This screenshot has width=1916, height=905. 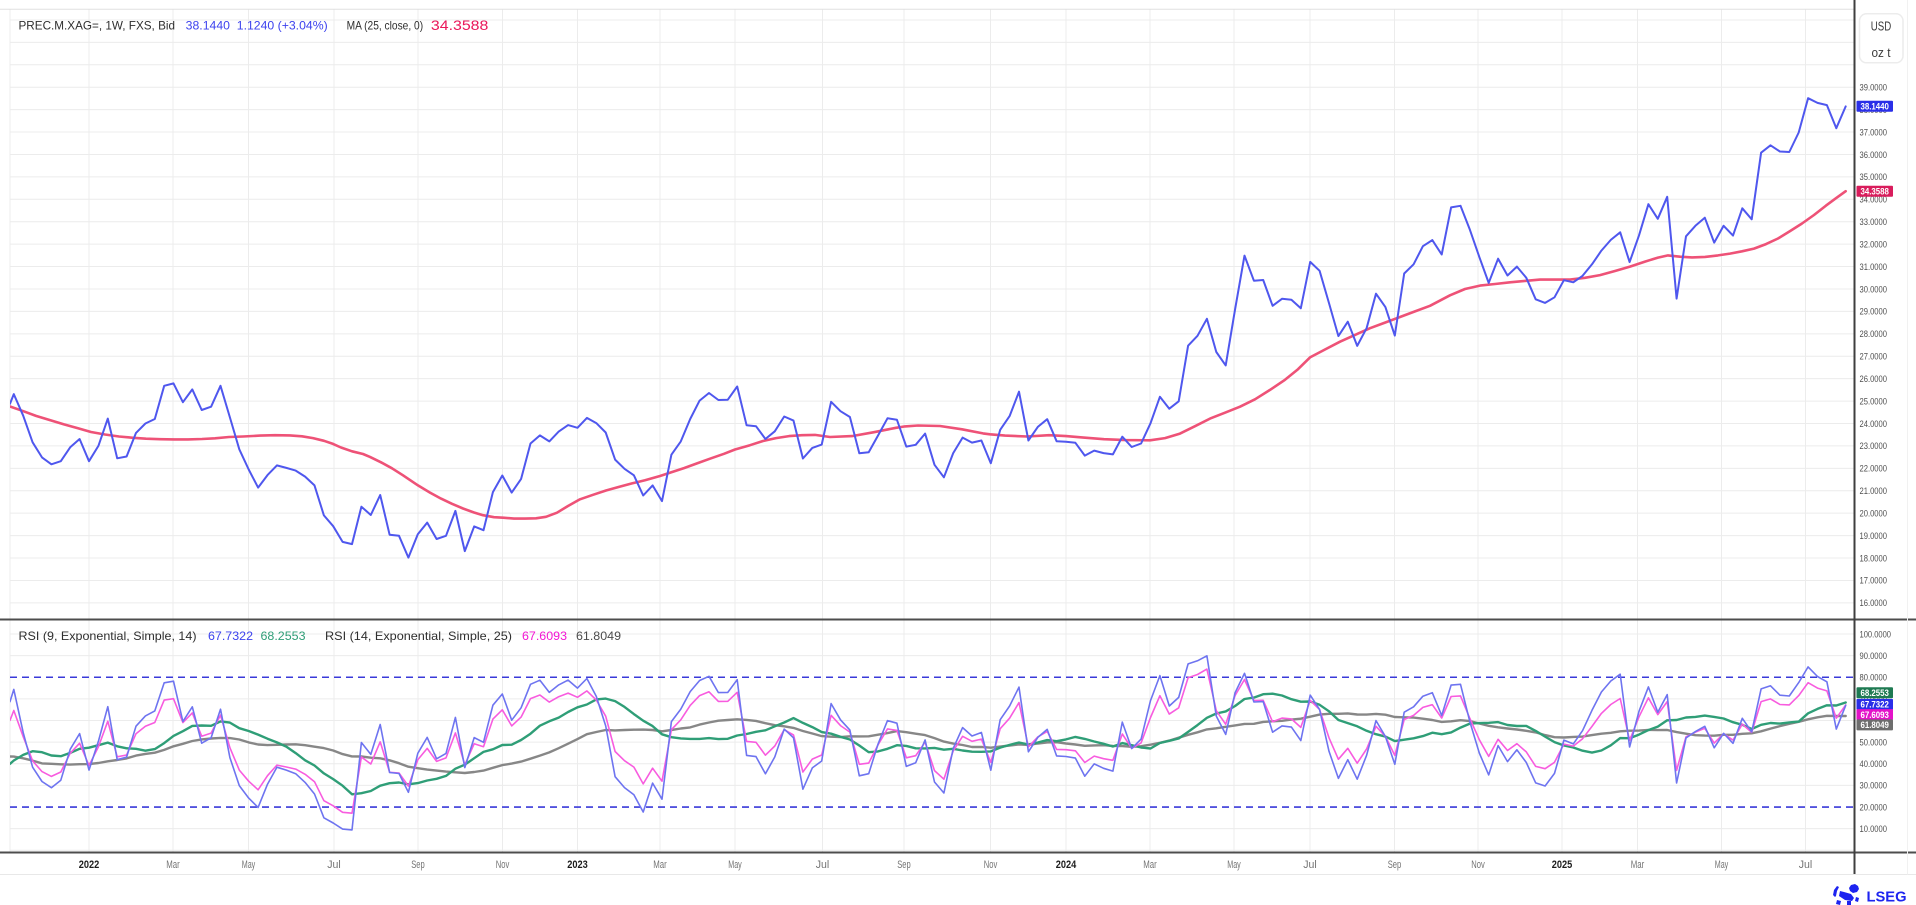 I want to click on svg-text: 10.0000, so click(x=1874, y=829).